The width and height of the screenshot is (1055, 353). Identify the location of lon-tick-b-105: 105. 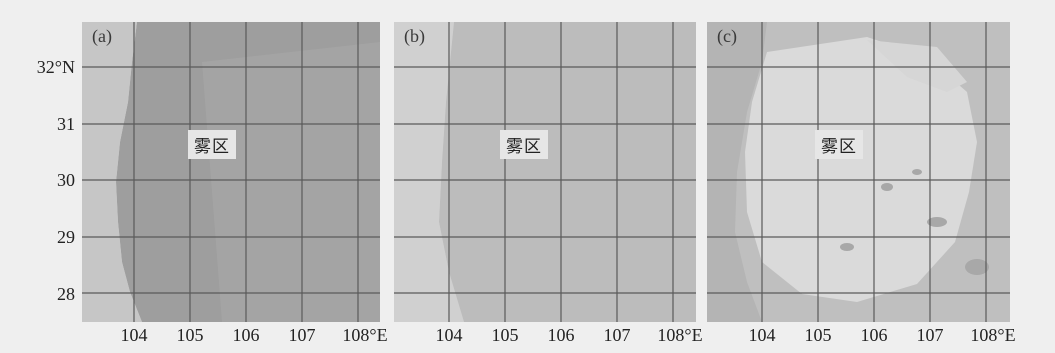
(505, 335).